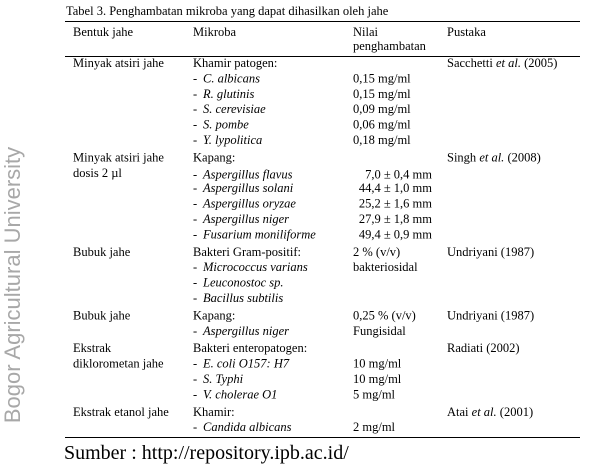 The image size is (592, 473). What do you see at coordinates (515, 412) in the screenshot?
I see `pustaka-part: (2001)` at bounding box center [515, 412].